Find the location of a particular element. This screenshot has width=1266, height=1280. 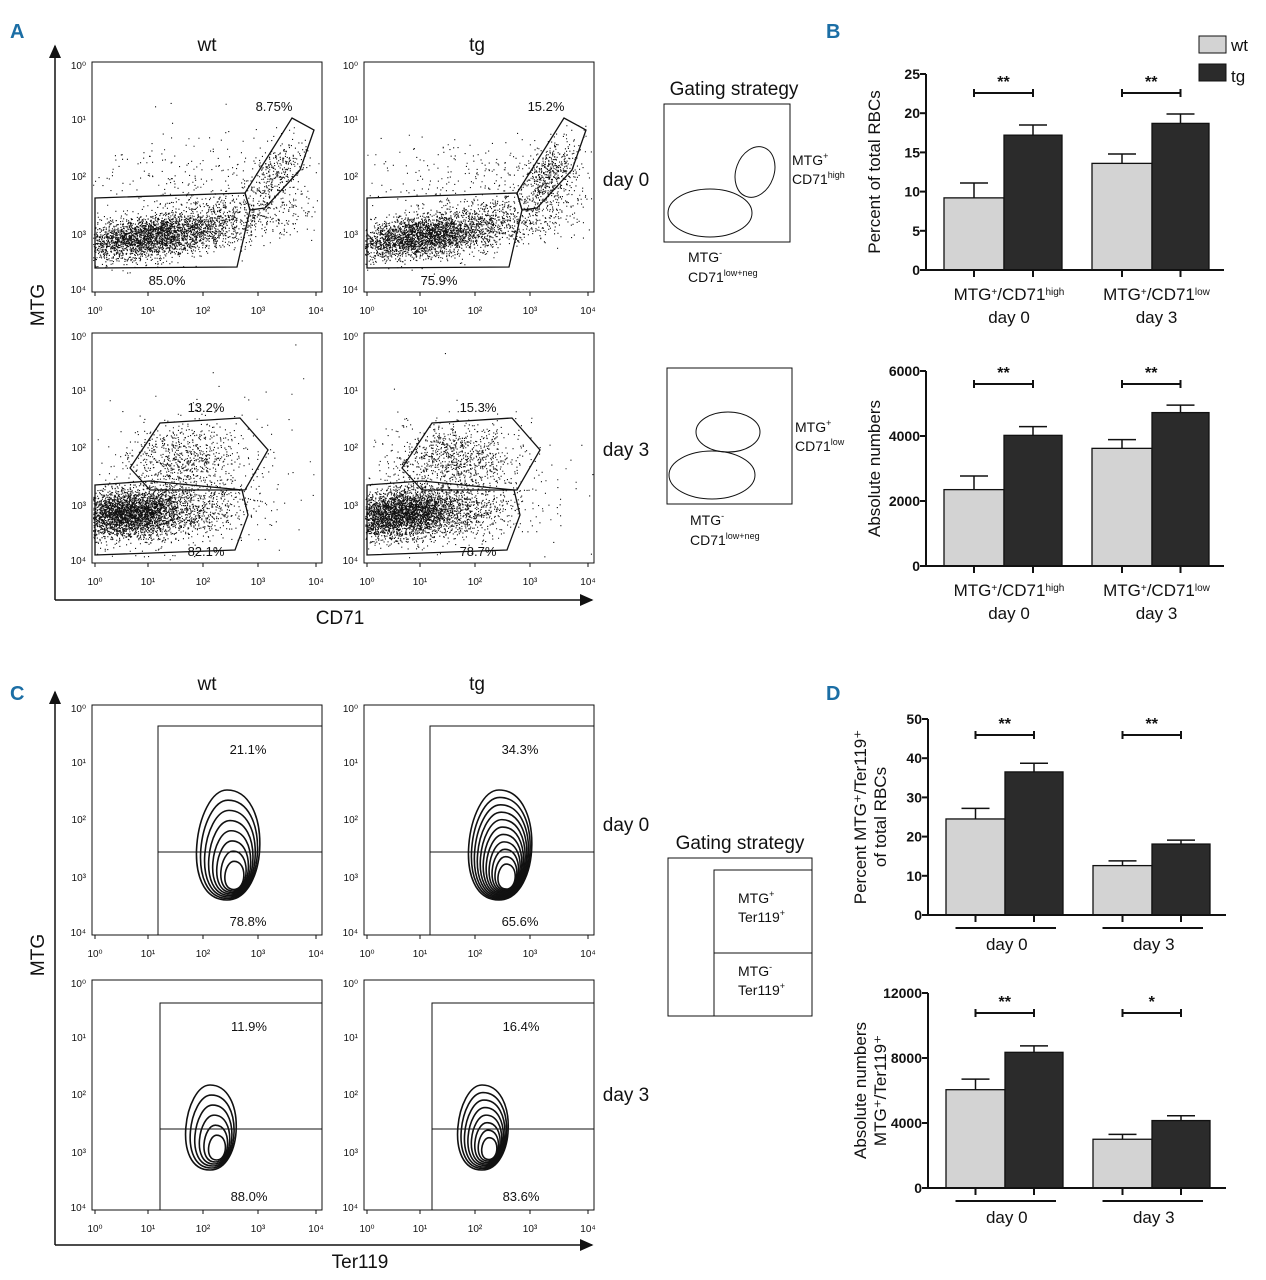

column-header-tg: tg is located at coordinates (477, 684).